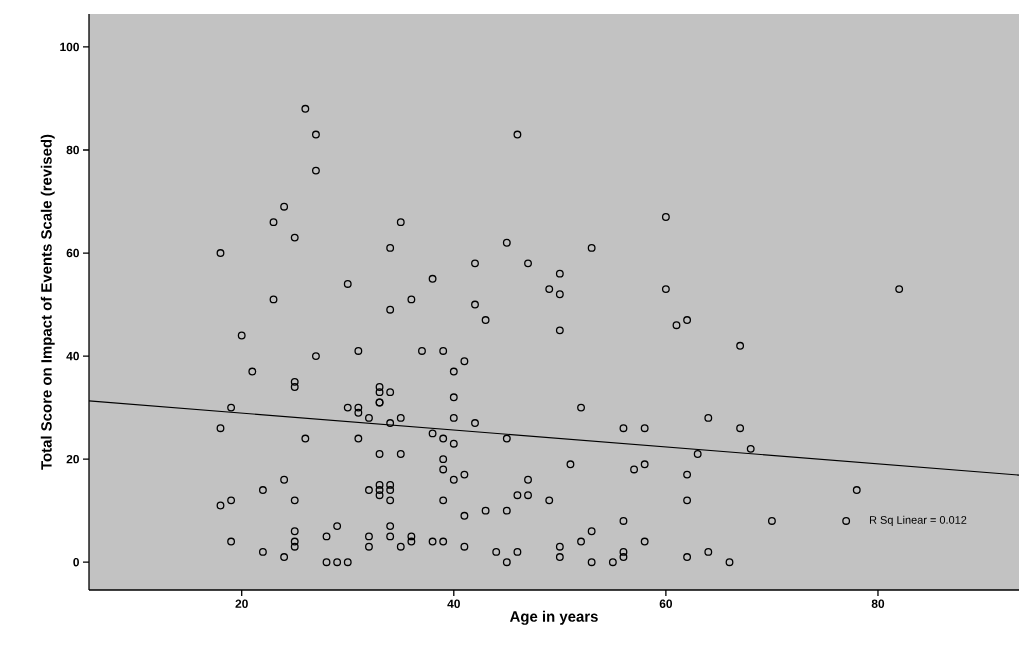  Describe the element at coordinates (666, 603) in the screenshot. I see `x-tick-label: 60` at that location.